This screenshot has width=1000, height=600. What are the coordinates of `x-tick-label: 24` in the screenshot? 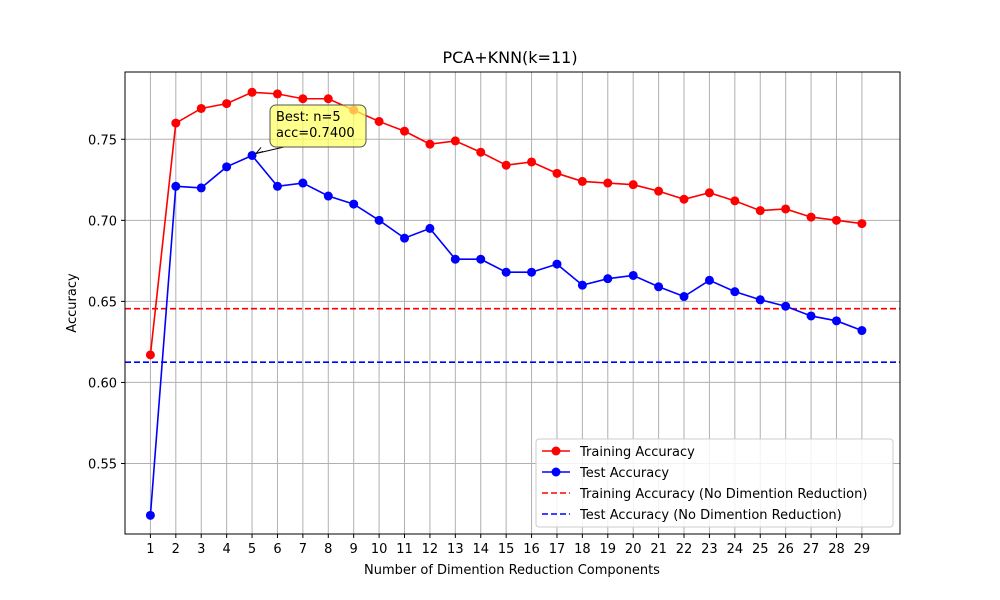 It's located at (735, 549).